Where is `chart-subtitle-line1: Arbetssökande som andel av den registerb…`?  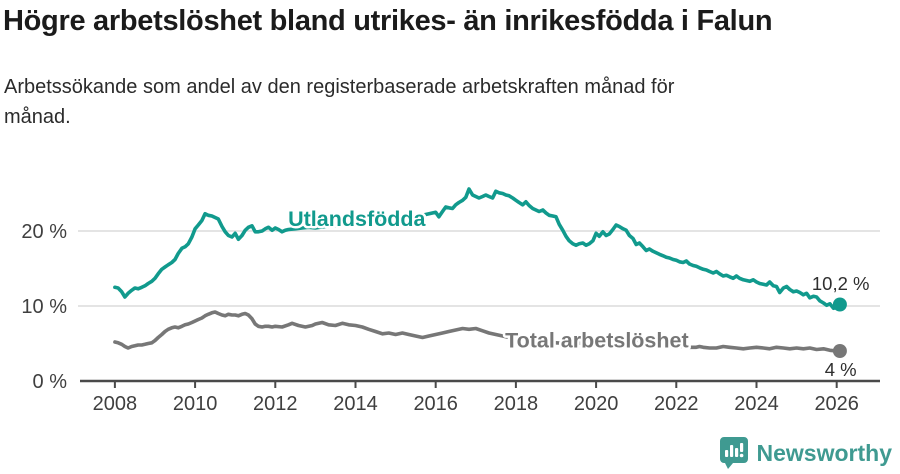
chart-subtitle-line1: Arbetssökande som andel av den registerb… is located at coordinates (339, 87).